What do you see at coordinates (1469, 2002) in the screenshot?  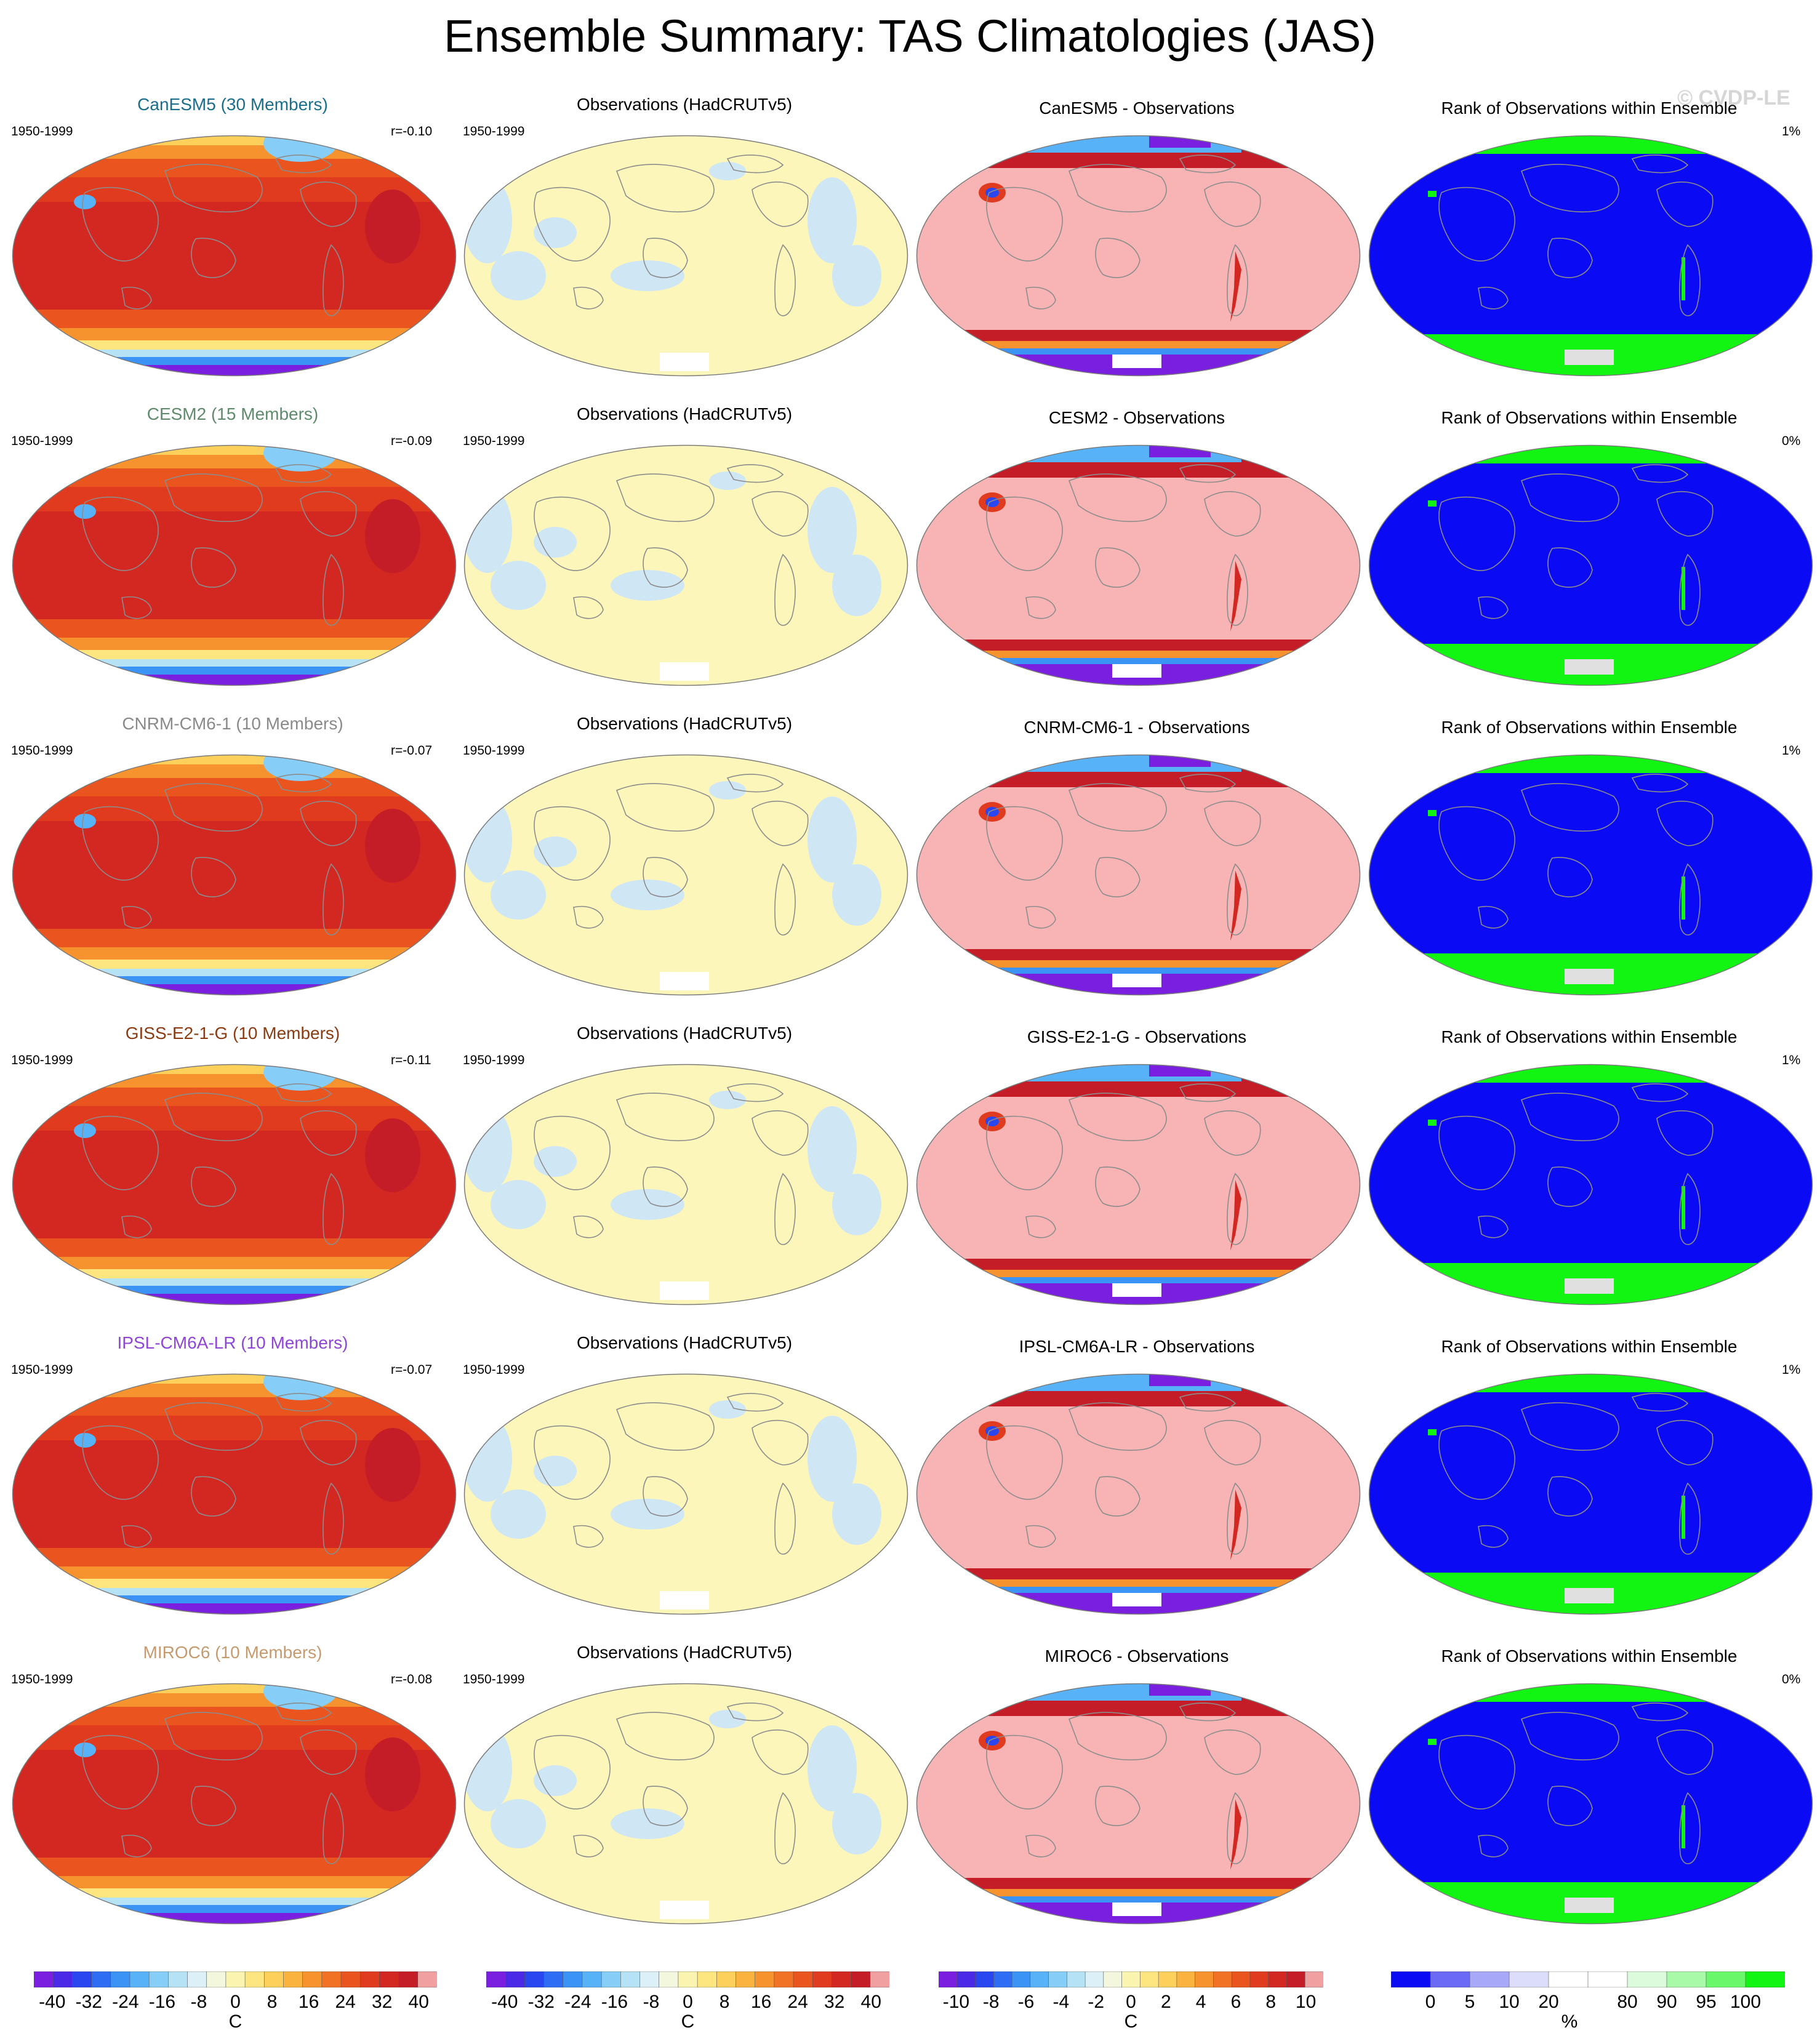 I see `colorbar-tick-label: 5` at bounding box center [1469, 2002].